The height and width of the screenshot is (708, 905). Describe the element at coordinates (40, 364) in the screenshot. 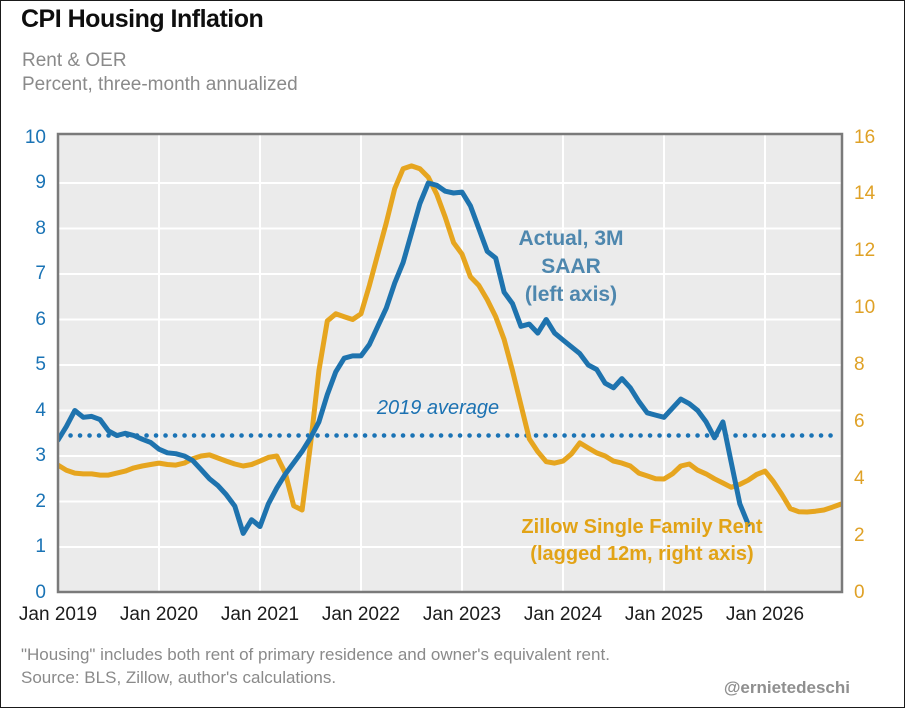

I see `left-axis-tick-label: 5` at that location.